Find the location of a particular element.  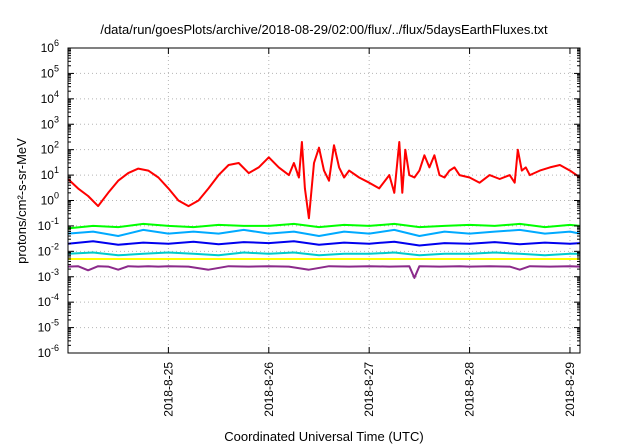

x-tick-label: 2018-8-26 is located at coordinates (269, 389).